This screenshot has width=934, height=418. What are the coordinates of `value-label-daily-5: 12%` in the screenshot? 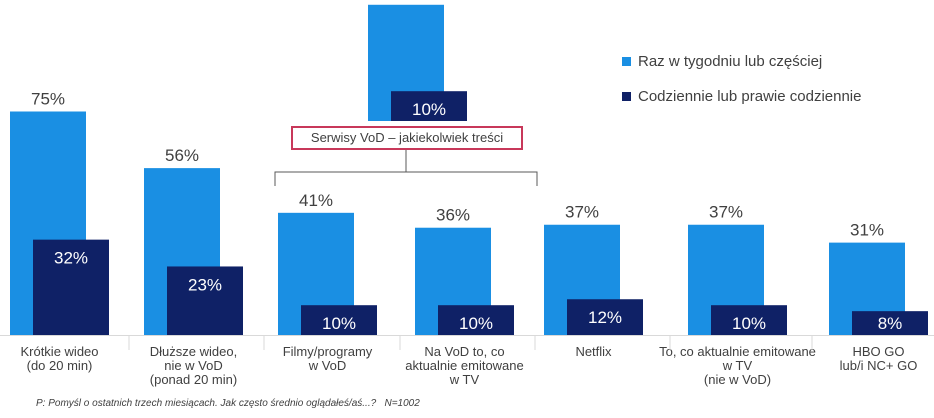 It's located at (605, 317).